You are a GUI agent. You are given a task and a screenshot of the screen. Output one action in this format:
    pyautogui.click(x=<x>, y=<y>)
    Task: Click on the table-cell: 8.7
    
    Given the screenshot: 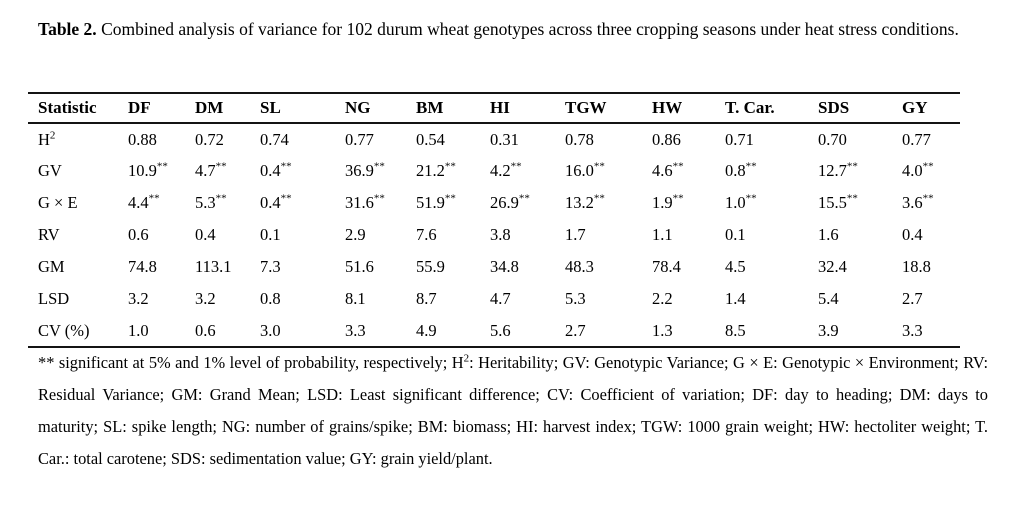 What is the action you would take?
    pyautogui.click(x=426, y=298)
    